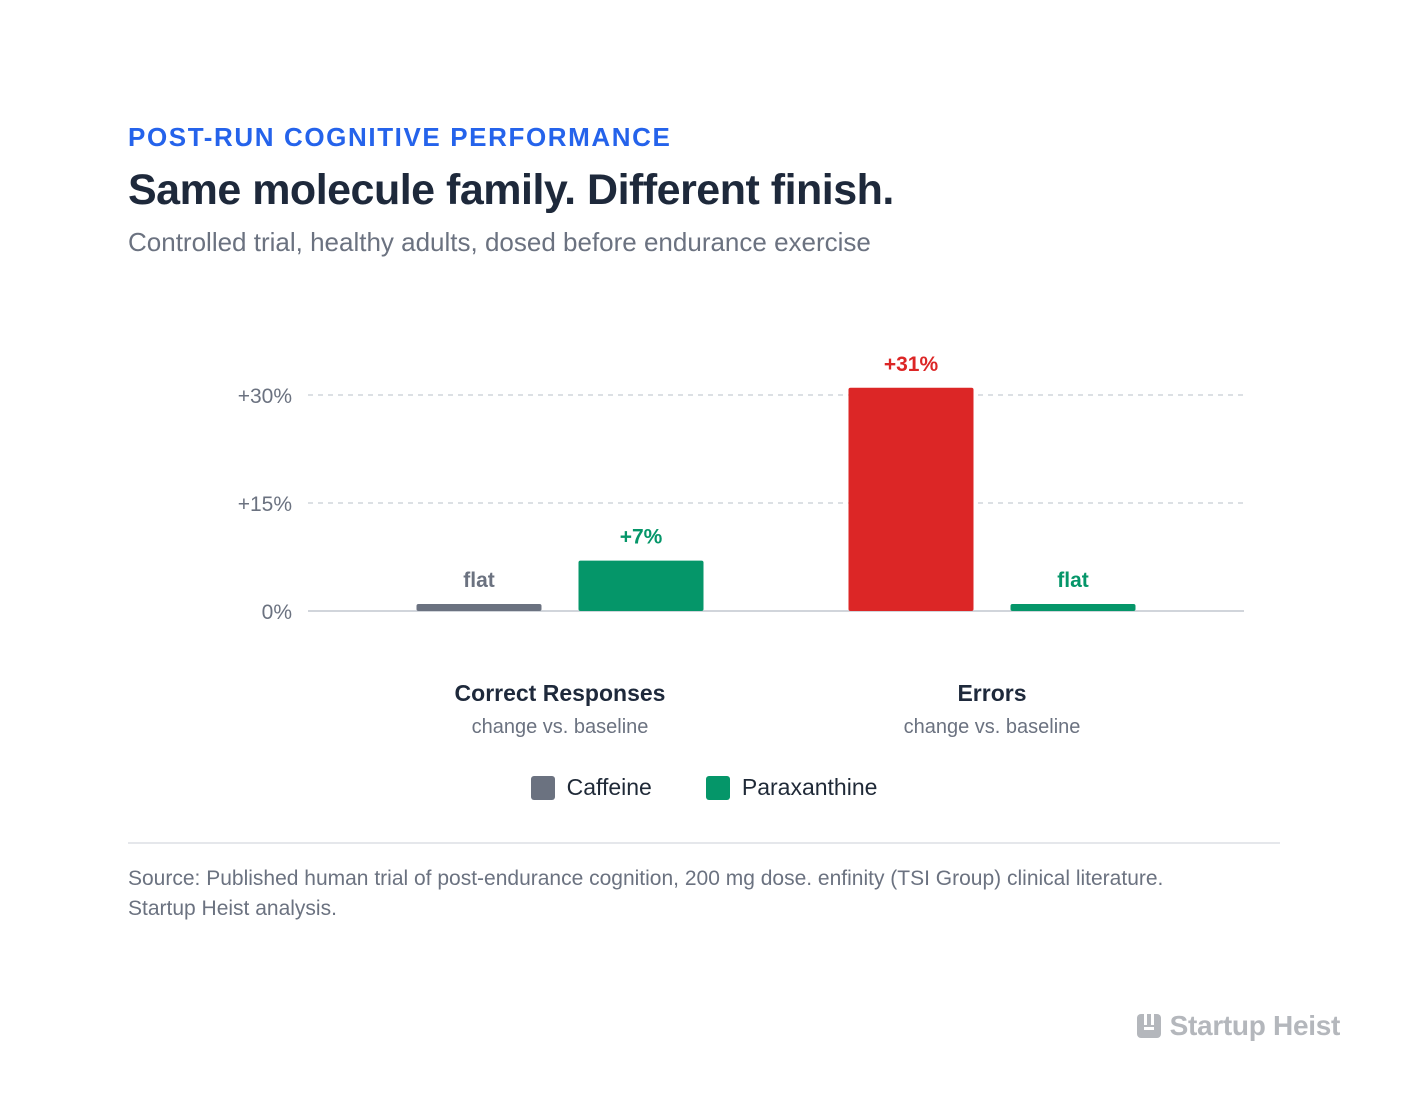  I want to click on legend-item-paraxanthine: Paraxanthine, so click(791, 787).